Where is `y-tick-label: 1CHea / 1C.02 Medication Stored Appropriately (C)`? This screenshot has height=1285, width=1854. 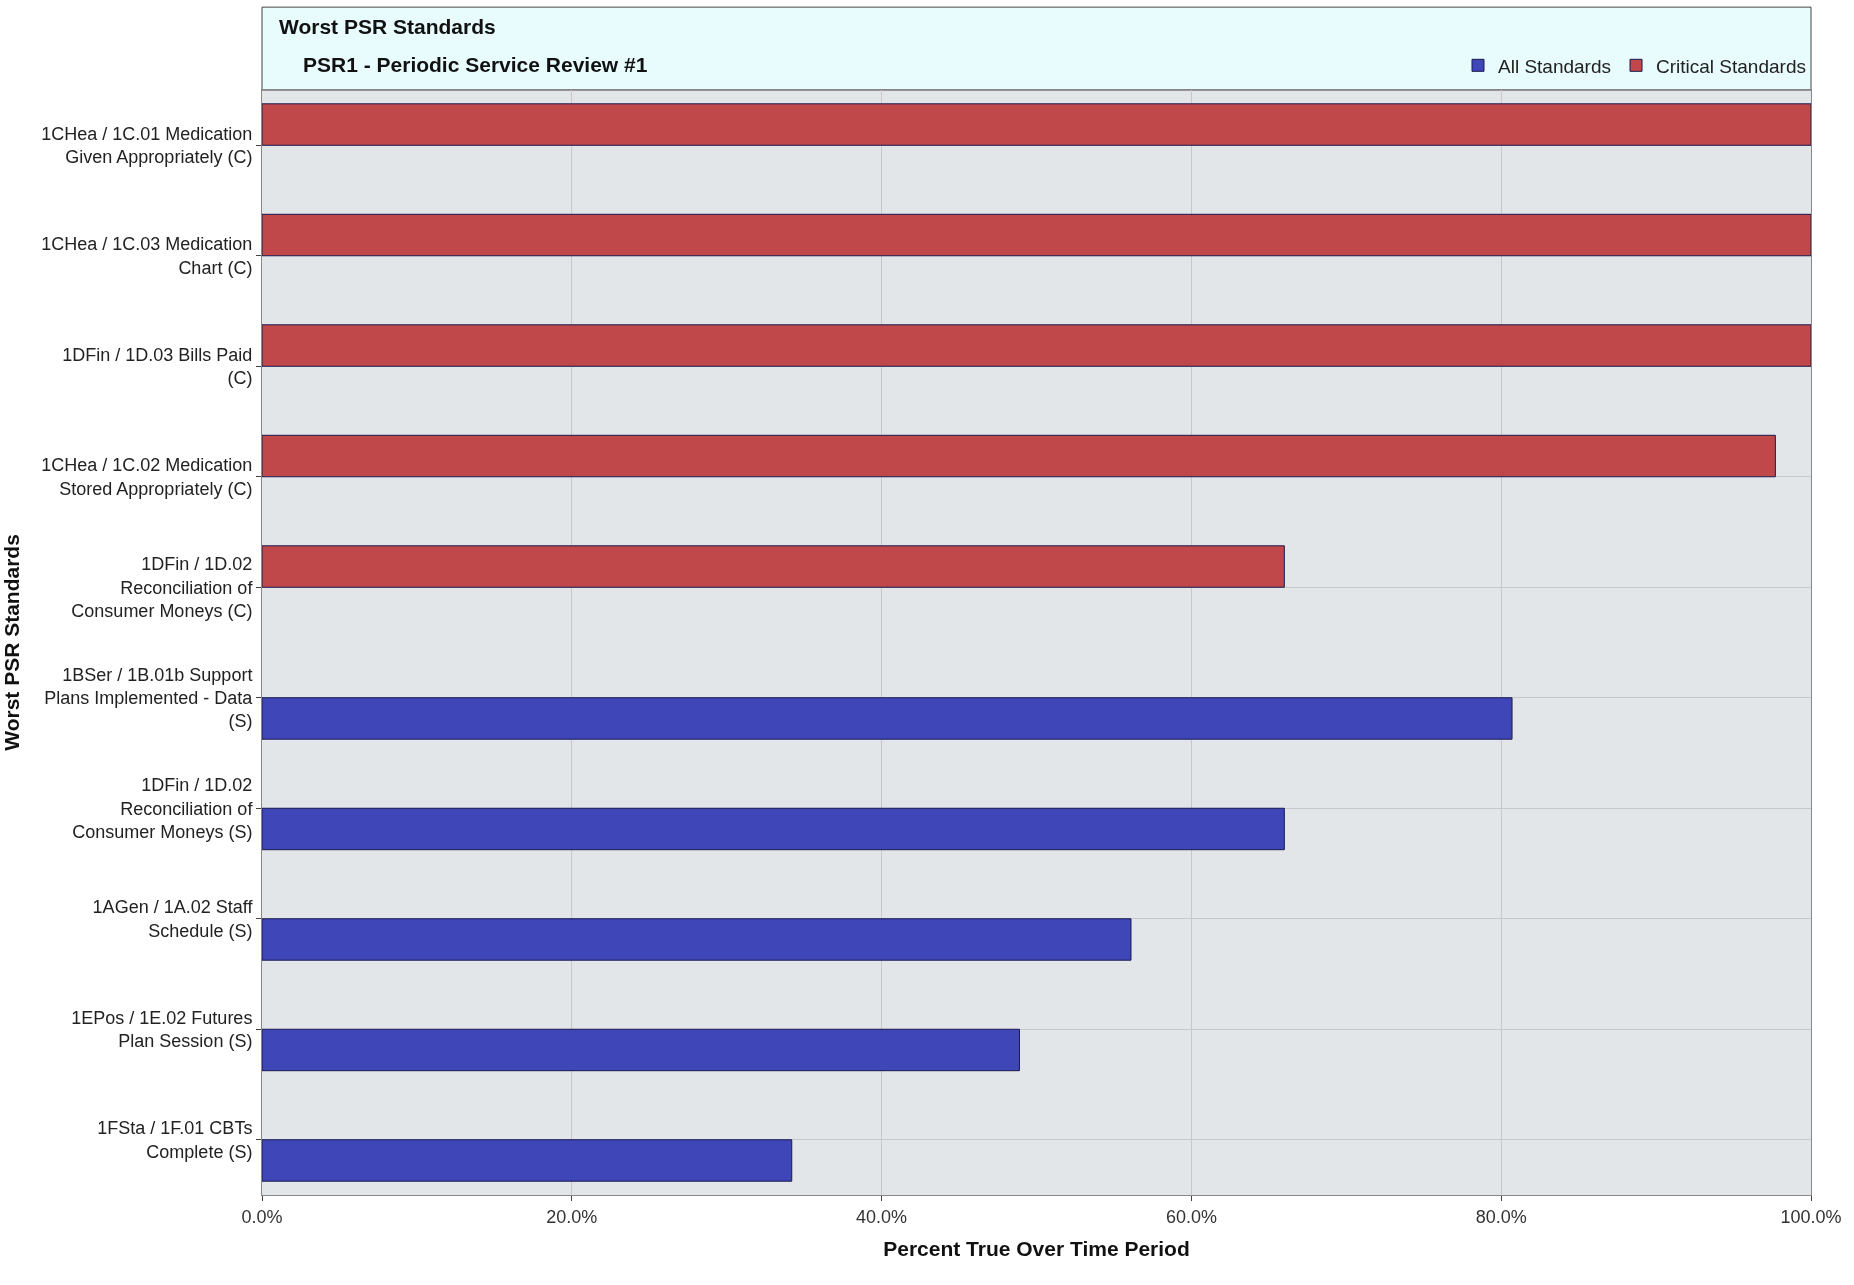 y-tick-label: 1CHea / 1C.02 Medication Stored Appropriately (C) is located at coordinates (147, 477).